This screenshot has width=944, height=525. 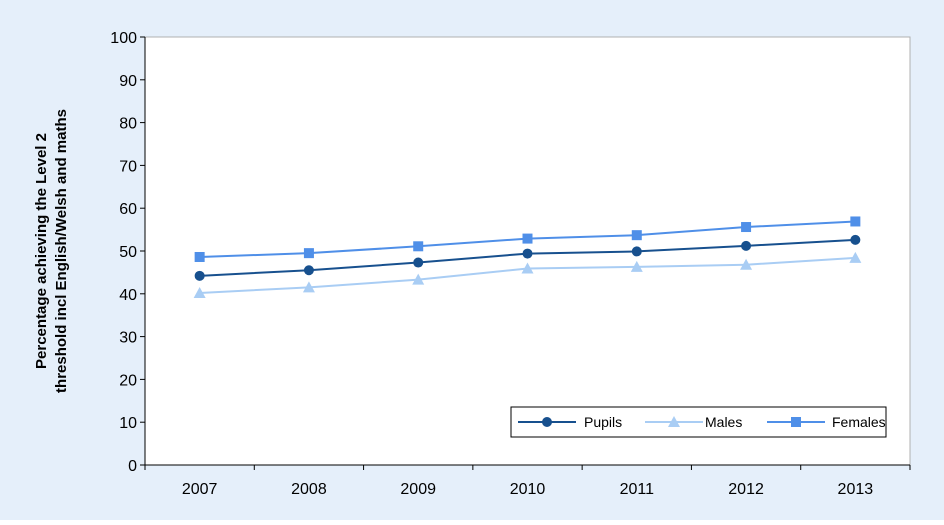 What do you see at coordinates (856, 489) in the screenshot?
I see `x-tick-label: 2013` at bounding box center [856, 489].